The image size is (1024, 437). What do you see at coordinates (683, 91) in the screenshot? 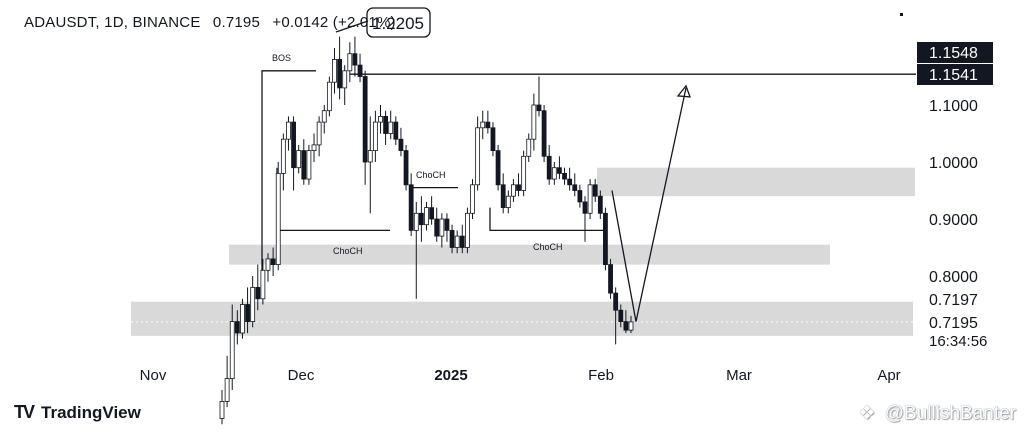
I see `projection-arrow-icon` at bounding box center [683, 91].